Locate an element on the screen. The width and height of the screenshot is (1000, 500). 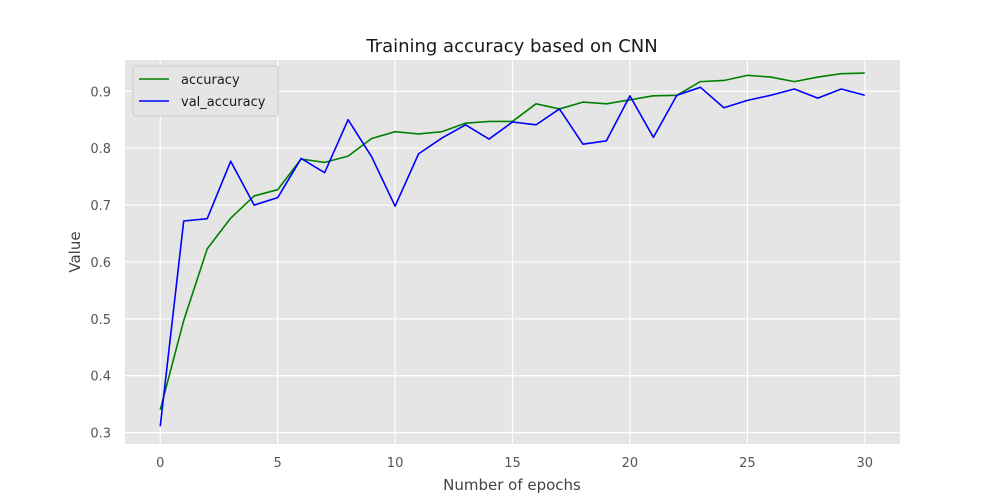
y-tick-label: 0.4 is located at coordinates (100, 377).